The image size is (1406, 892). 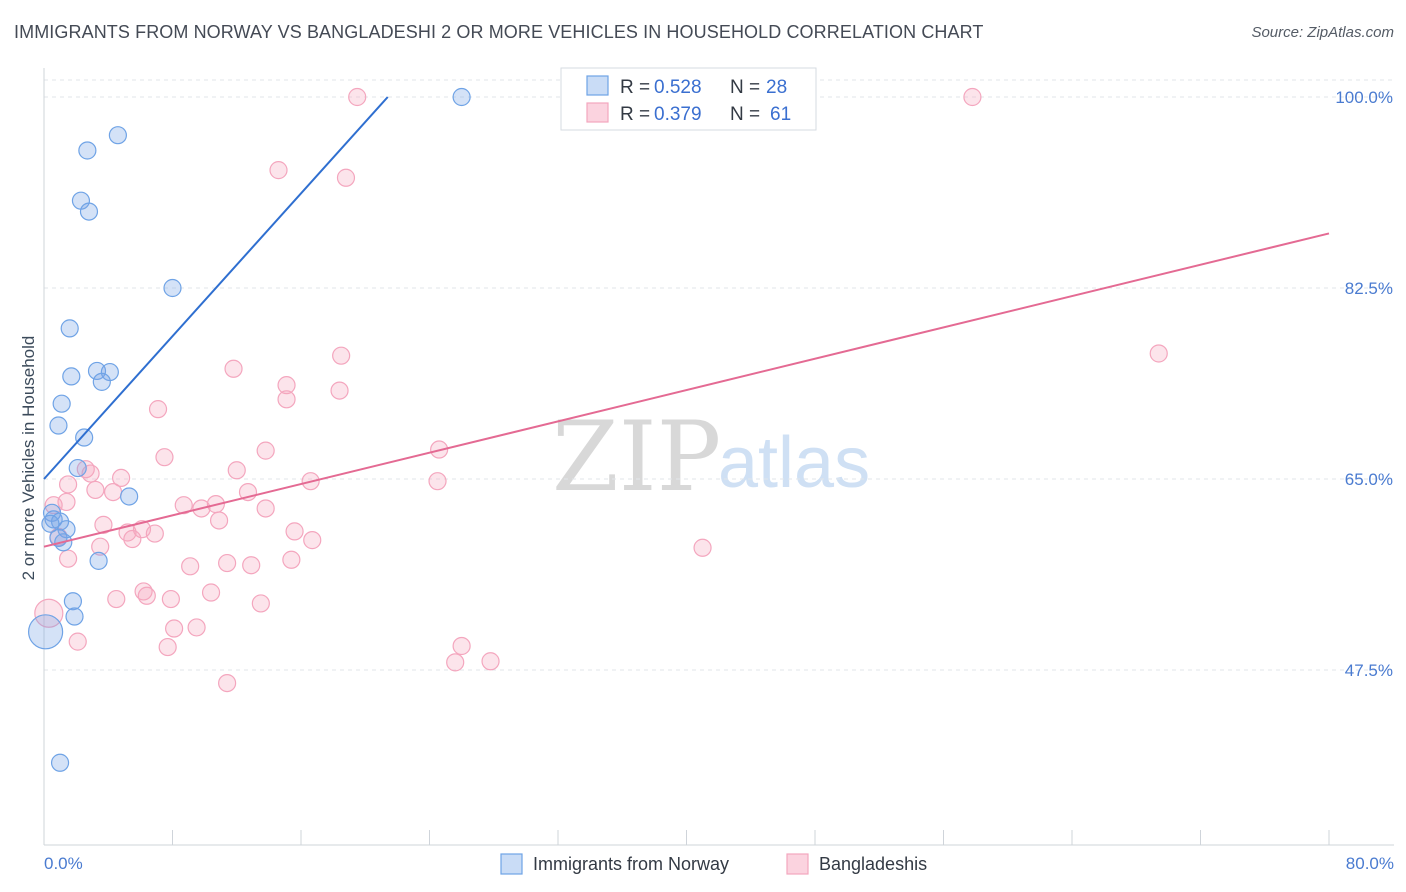 I want to click on legend-n-label-2: N =, so click(x=745, y=114).